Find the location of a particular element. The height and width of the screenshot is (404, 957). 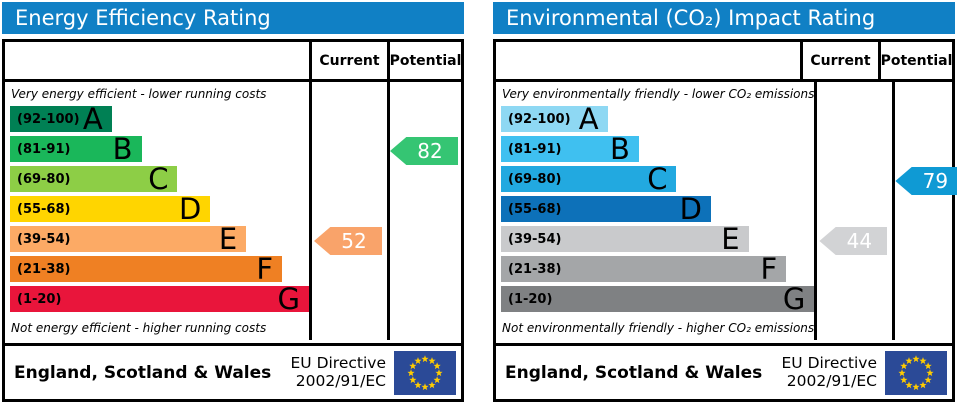

potential-rating-arrow: 82 is located at coordinates (424, 151).